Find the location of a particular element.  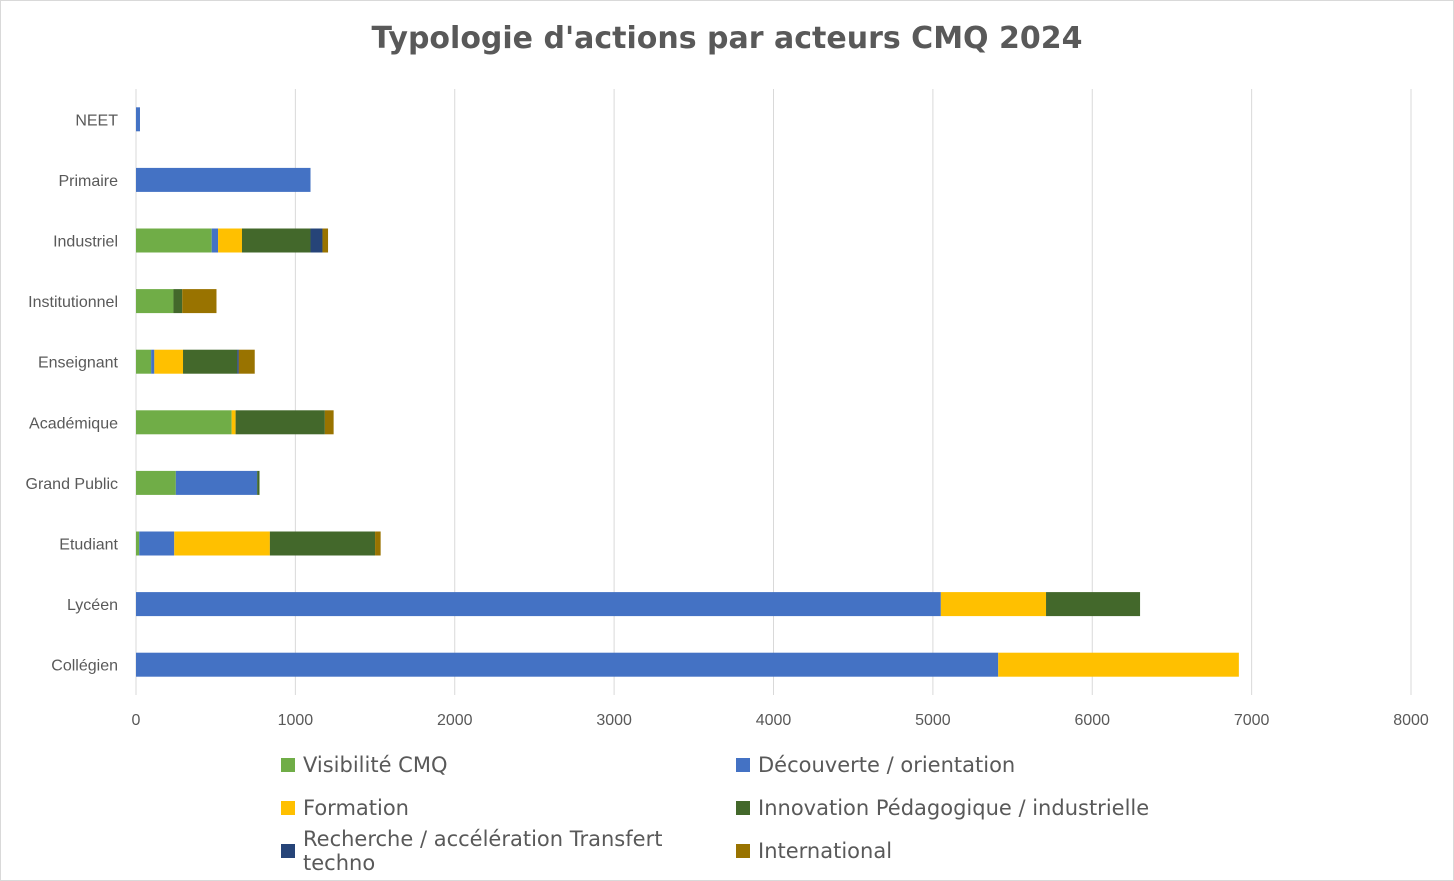

category-label: Lycéen is located at coordinates (92, 605).